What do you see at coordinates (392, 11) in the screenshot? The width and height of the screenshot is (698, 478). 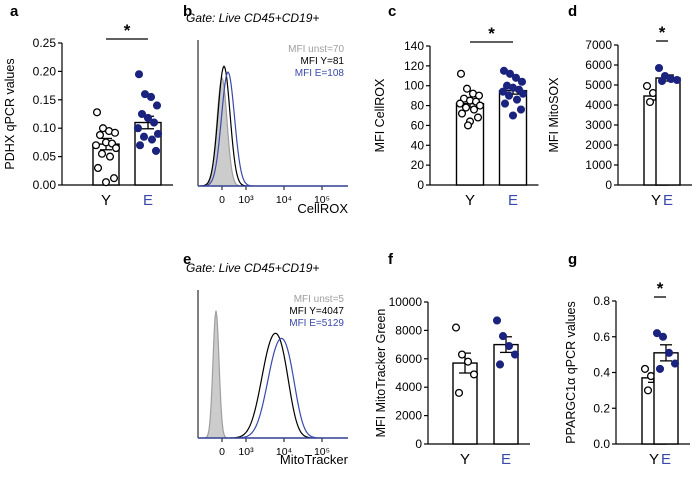 I see `panel-label-c: c` at bounding box center [392, 11].